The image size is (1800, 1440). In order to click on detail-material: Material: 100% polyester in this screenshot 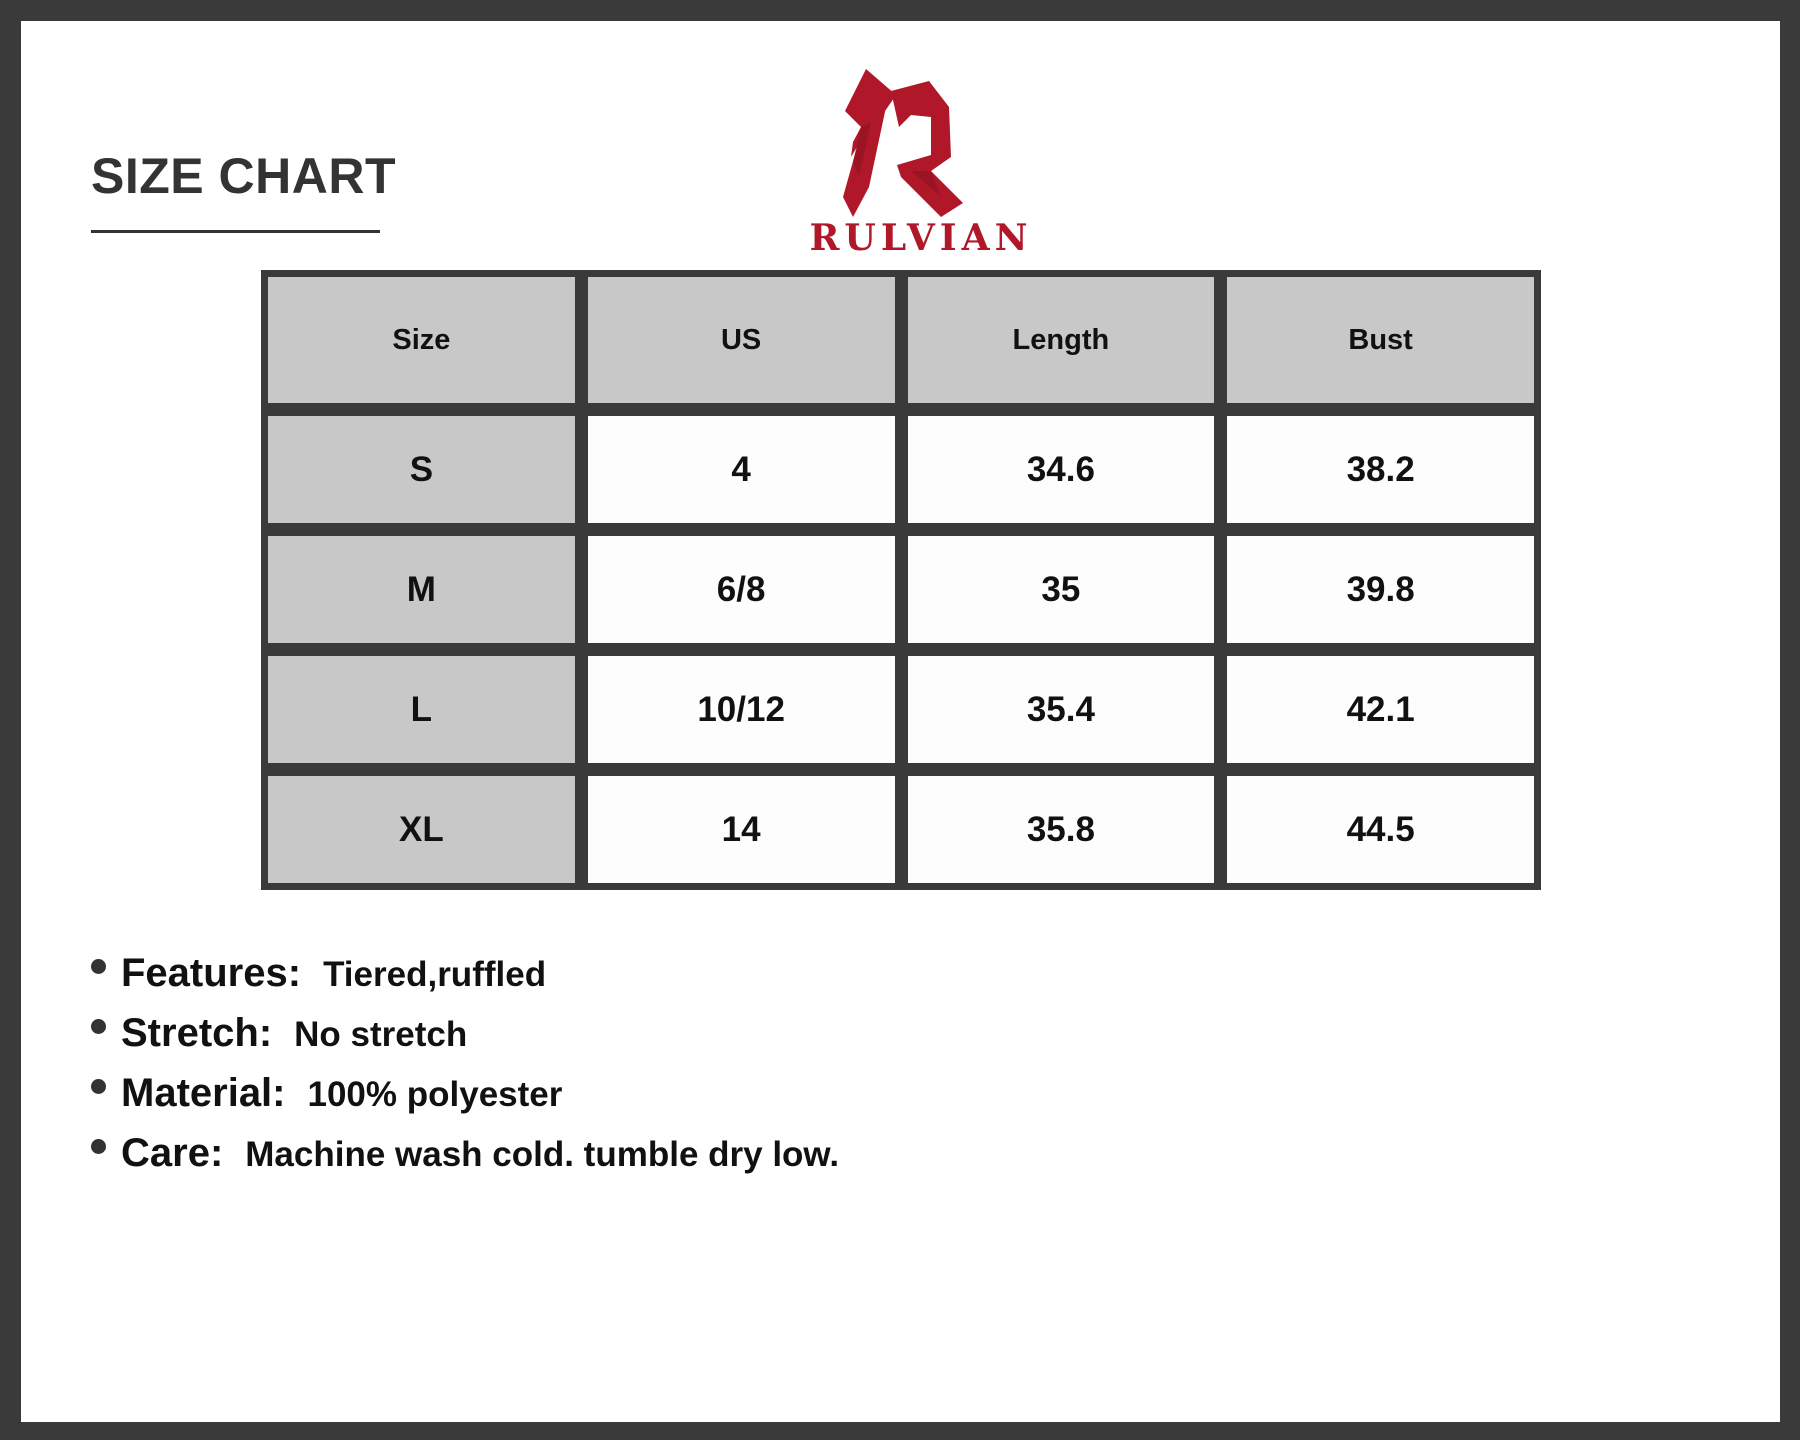, I will do `click(465, 1101)`.